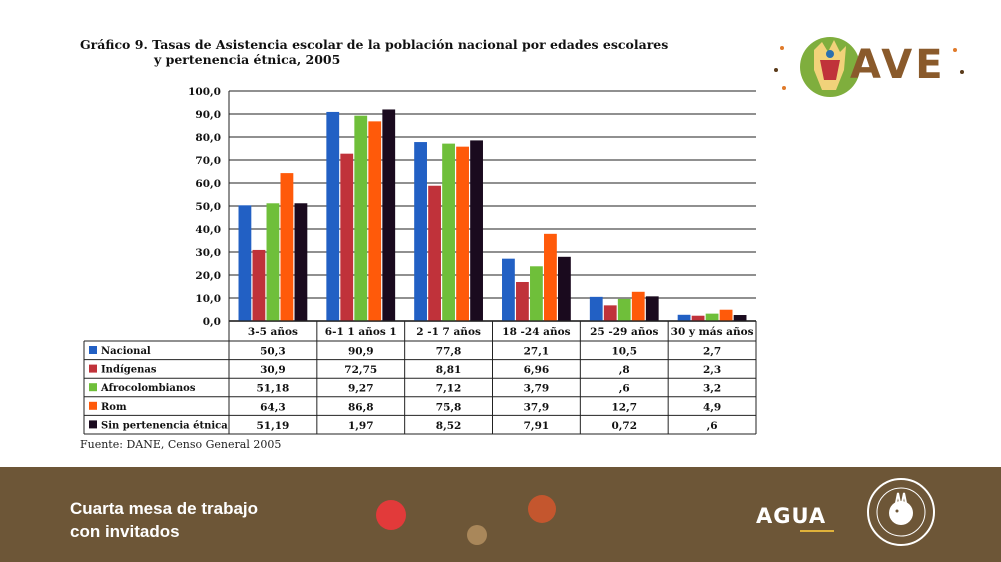  Describe the element at coordinates (208, 161) in the screenshot. I see `y-tick-label: 70,0` at that location.